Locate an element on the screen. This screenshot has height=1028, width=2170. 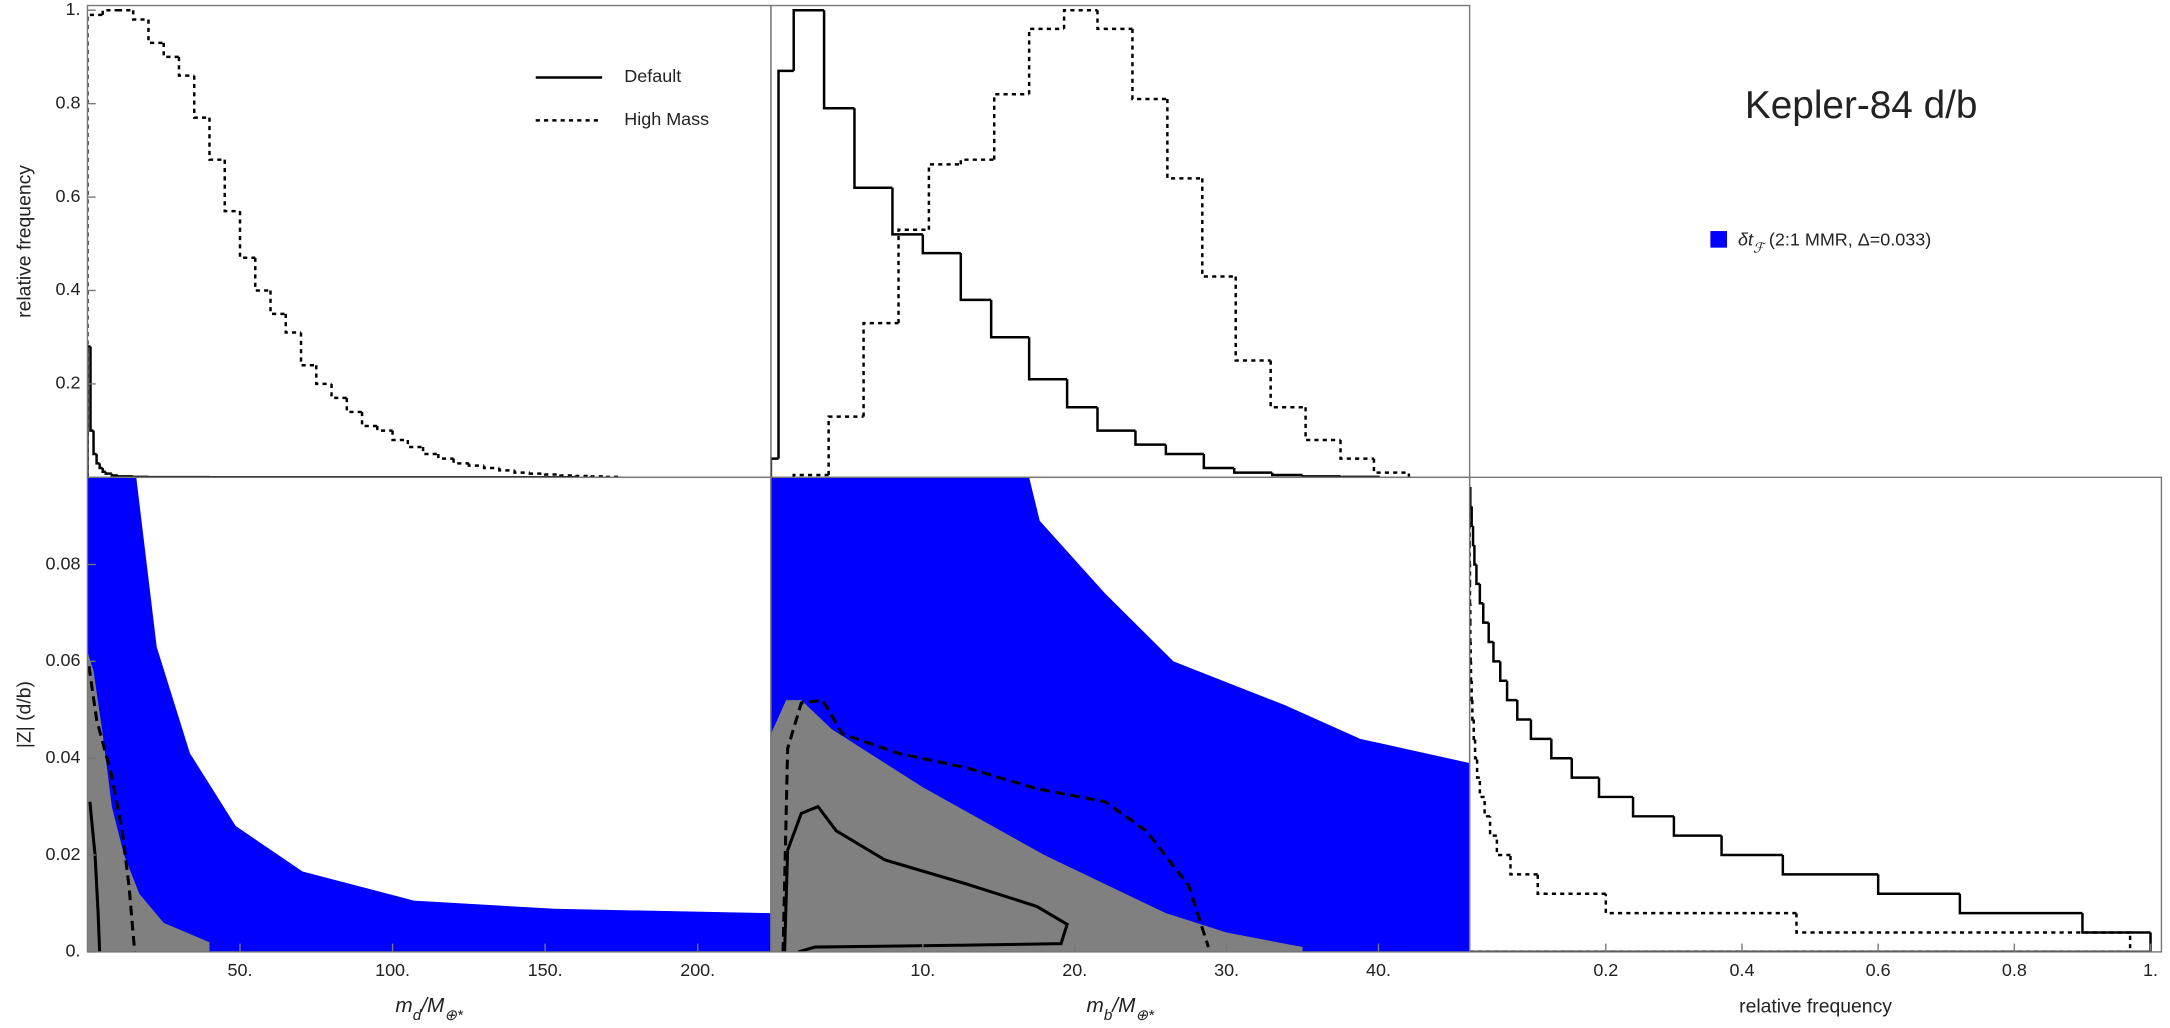
legend-label: δtℱ (2:1 MMR, Δ=0.033) is located at coordinates (1834, 242).